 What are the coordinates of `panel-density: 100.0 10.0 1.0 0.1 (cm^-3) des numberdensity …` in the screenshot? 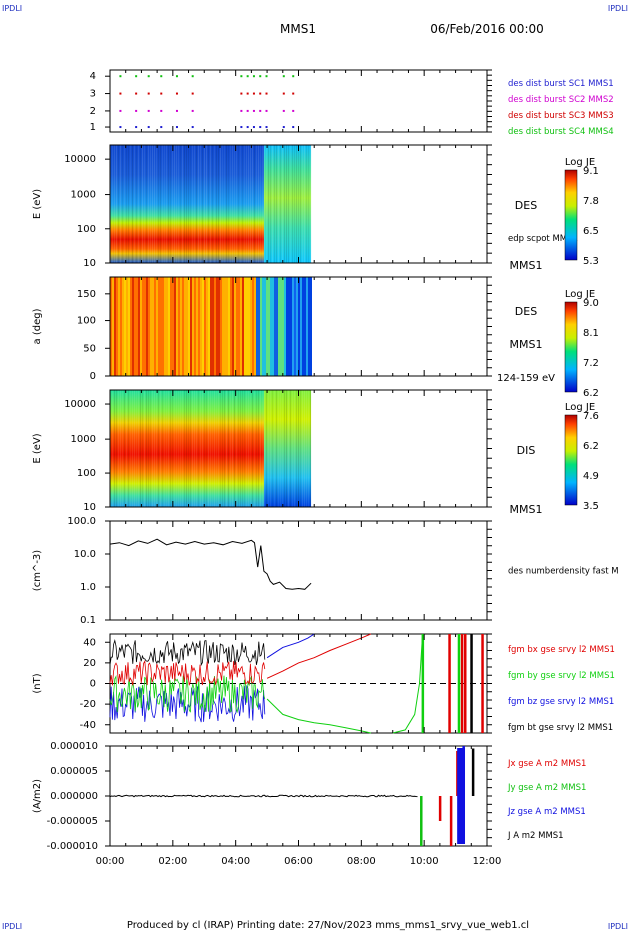 It's located at (325, 571).